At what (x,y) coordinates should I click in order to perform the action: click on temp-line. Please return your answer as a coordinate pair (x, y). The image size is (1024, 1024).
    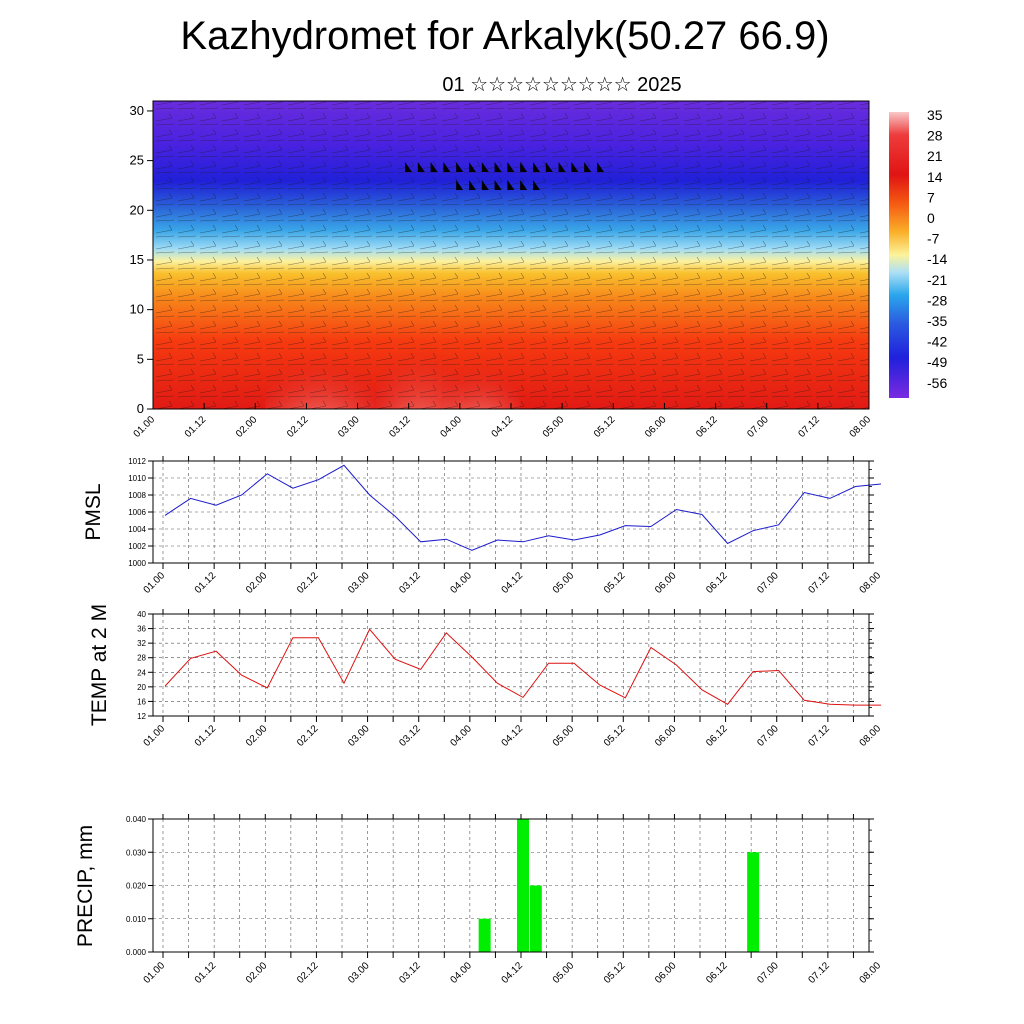
    Looking at the image, I should click on (522, 667).